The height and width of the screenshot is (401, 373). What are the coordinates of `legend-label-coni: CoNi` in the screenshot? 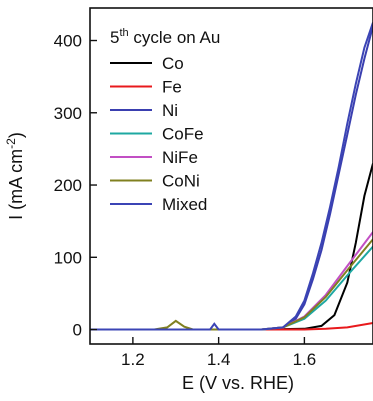 It's located at (181, 181).